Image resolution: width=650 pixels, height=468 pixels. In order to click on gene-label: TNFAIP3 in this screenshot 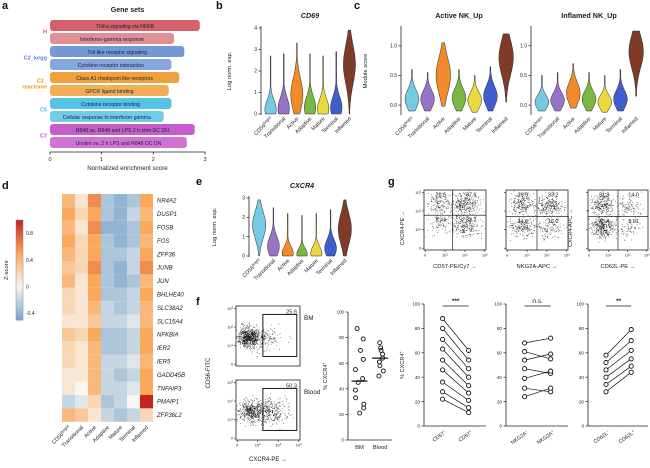, I will do `click(169, 389)`.